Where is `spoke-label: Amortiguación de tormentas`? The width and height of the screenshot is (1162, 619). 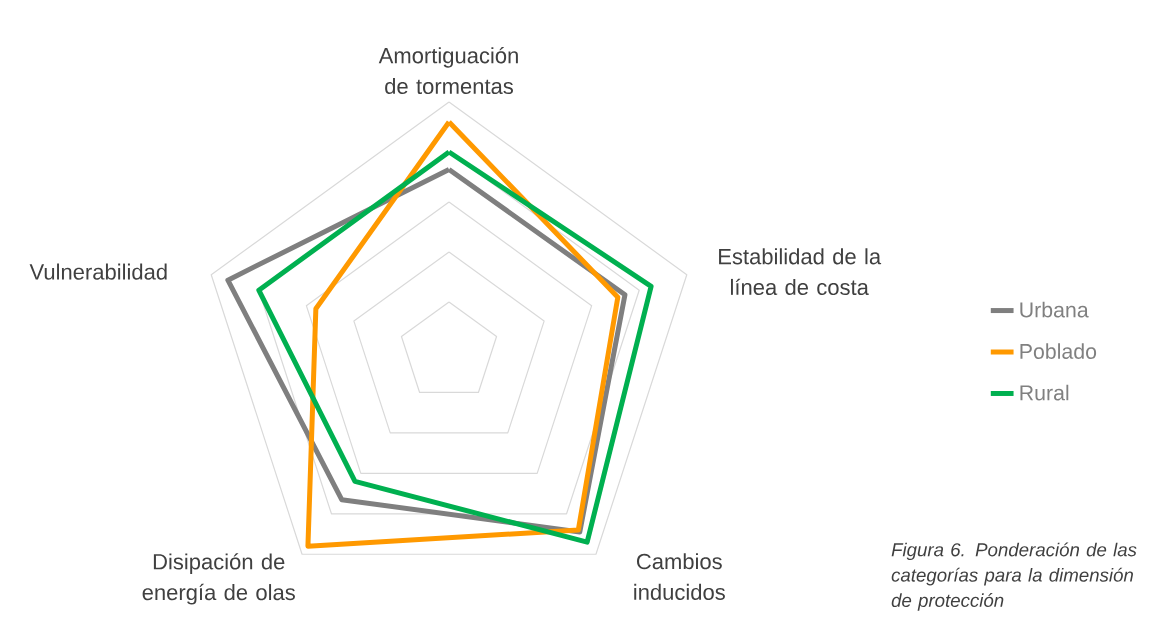 spoke-label: Amortiguación de tormentas is located at coordinates (448, 70).